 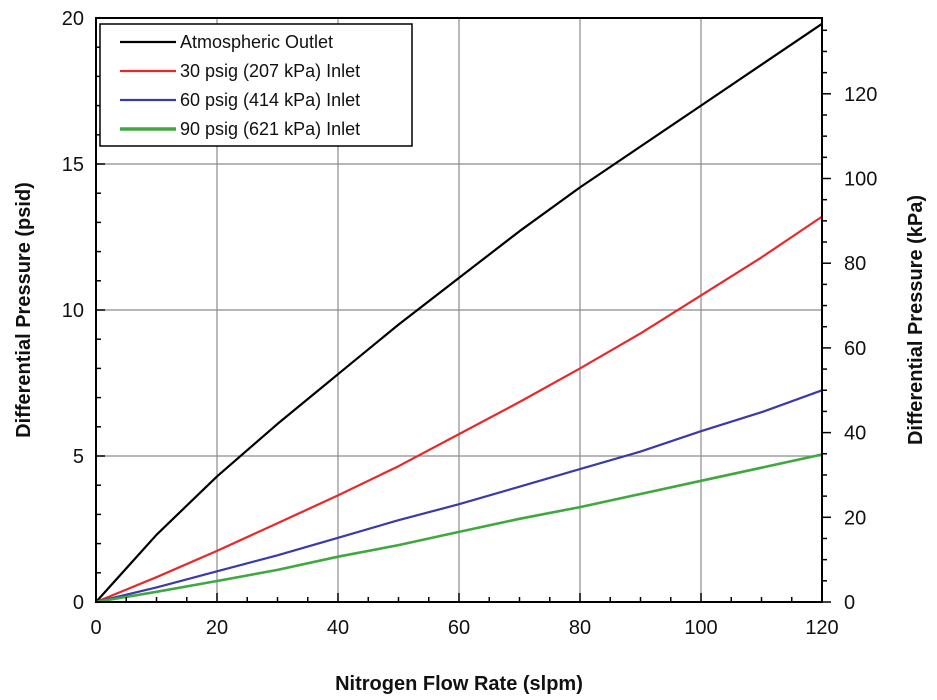 What do you see at coordinates (849, 603) in the screenshot?
I see `y2-tick-label: 0` at bounding box center [849, 603].